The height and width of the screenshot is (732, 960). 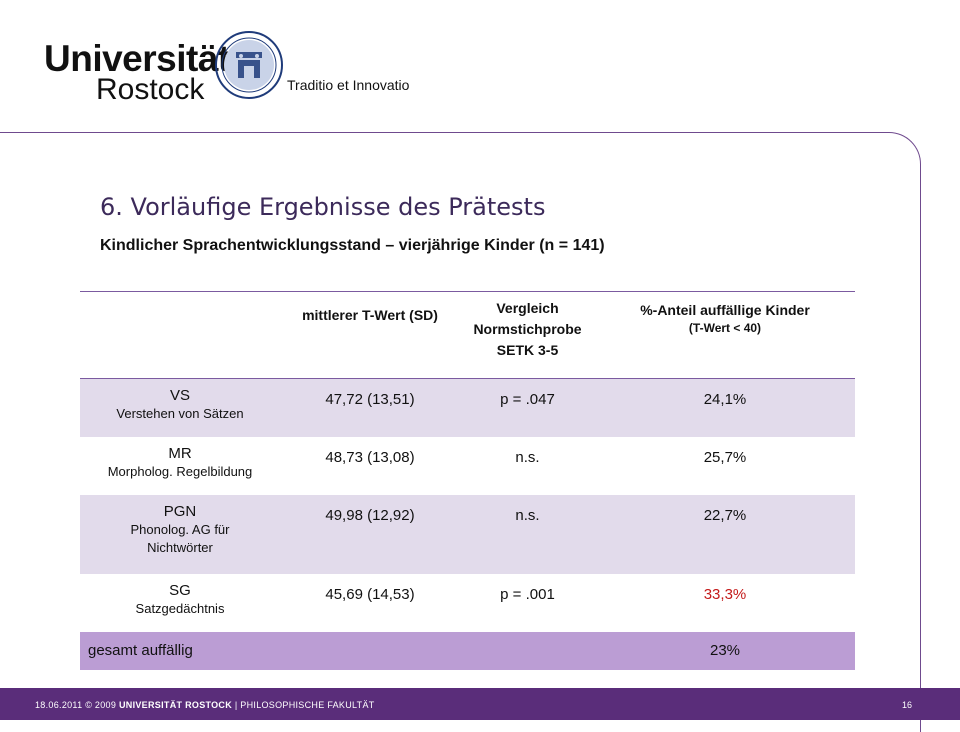 What do you see at coordinates (527, 350) in the screenshot?
I see `header-compare-line-3: SETK 3-5` at bounding box center [527, 350].